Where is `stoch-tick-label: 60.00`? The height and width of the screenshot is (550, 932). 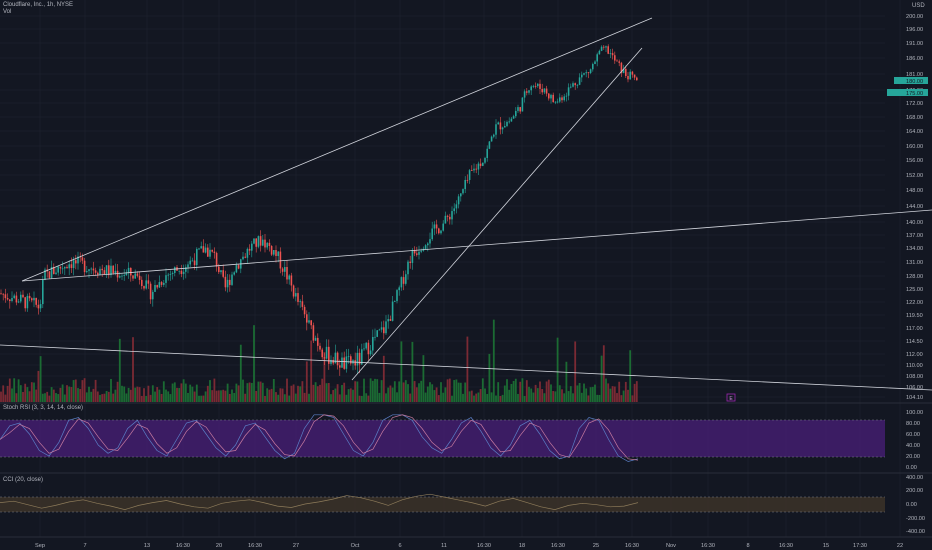
stoch-tick-label: 60.00 is located at coordinates (913, 435).